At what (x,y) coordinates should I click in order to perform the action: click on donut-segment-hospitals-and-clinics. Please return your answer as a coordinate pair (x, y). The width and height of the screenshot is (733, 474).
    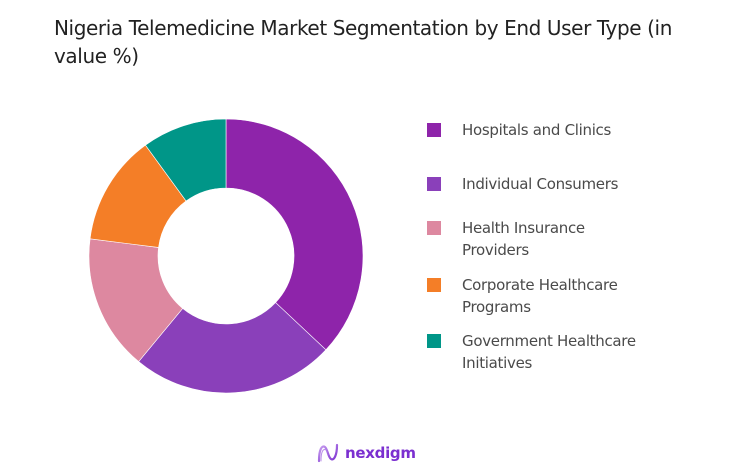
    Looking at the image, I should click on (294, 234).